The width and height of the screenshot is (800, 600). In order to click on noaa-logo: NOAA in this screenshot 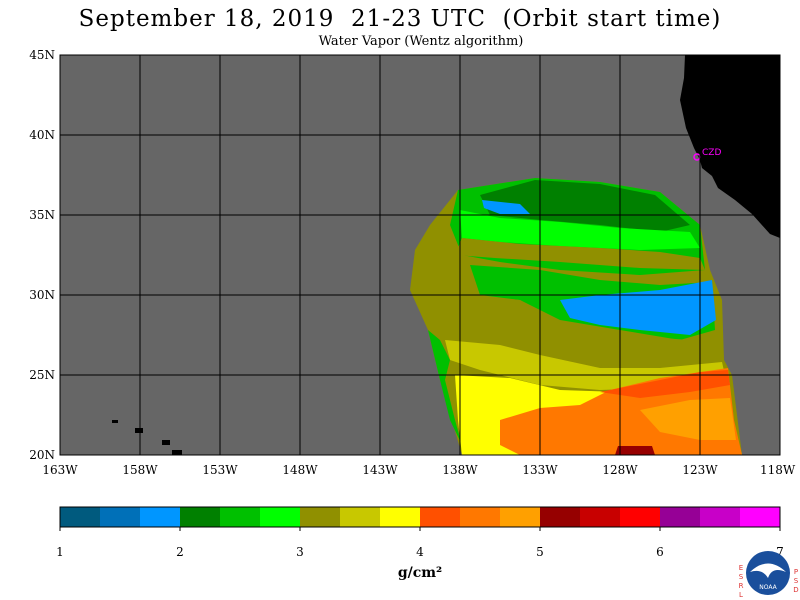, I will do `click(768, 573)`.